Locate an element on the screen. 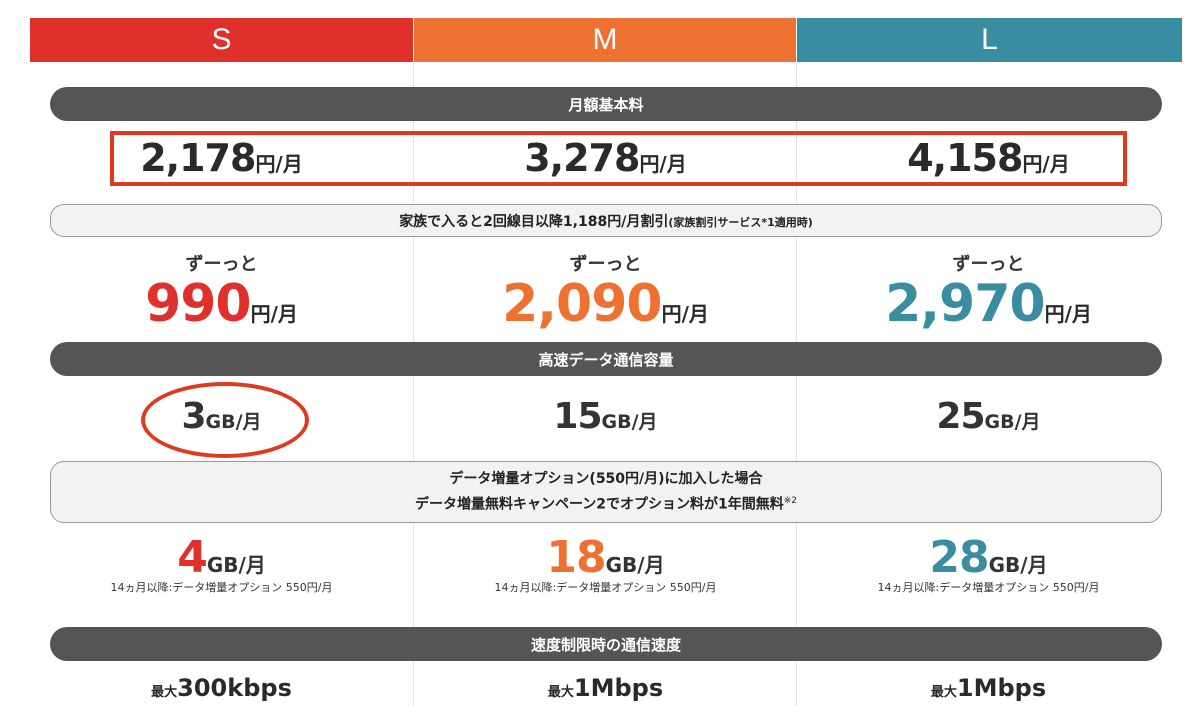 The width and height of the screenshot is (1200, 706). data-option-line2-wrap: データ増量無料キャンペーン2でオプション料が1年間無料※2 is located at coordinates (606, 503).